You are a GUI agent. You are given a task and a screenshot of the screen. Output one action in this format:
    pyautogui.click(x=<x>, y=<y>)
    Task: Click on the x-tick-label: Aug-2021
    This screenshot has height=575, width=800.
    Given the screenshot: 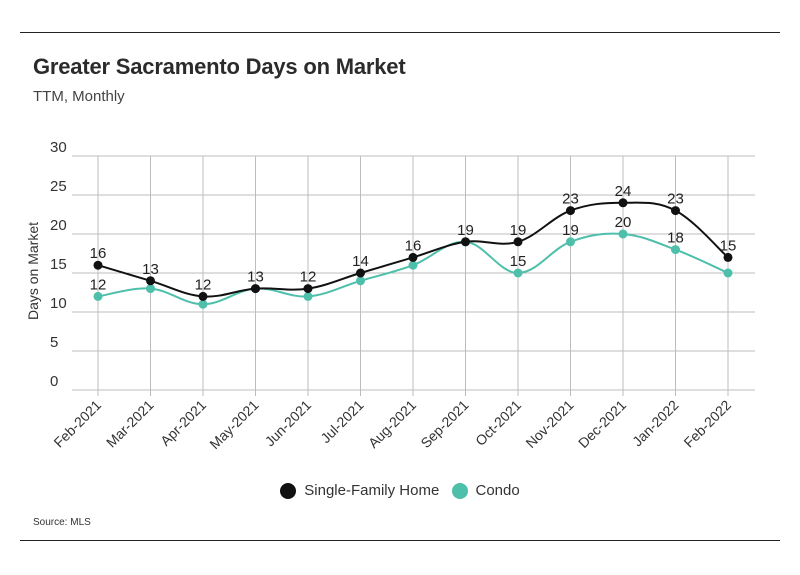 What is the action you would take?
    pyautogui.click(x=392, y=424)
    